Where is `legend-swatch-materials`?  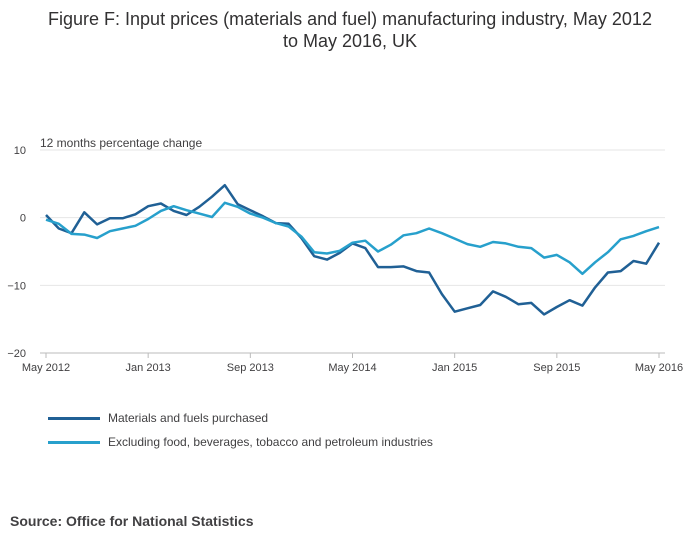
legend-swatch-materials is located at coordinates (74, 418).